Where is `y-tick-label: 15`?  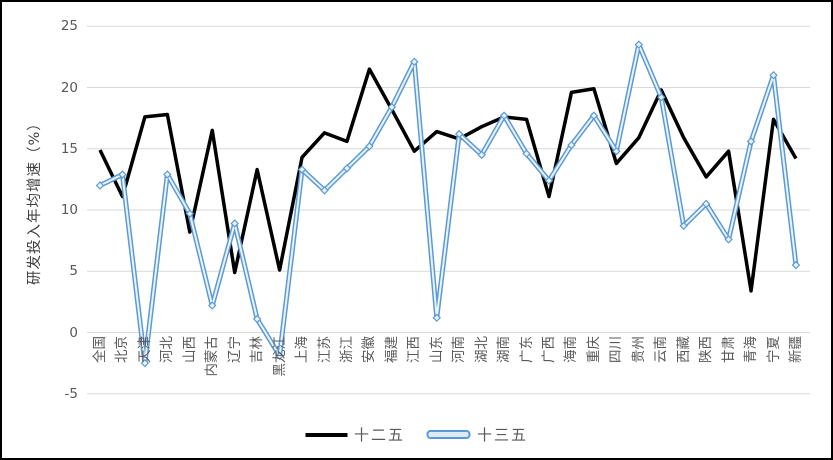
y-tick-label: 15 is located at coordinates (69, 148).